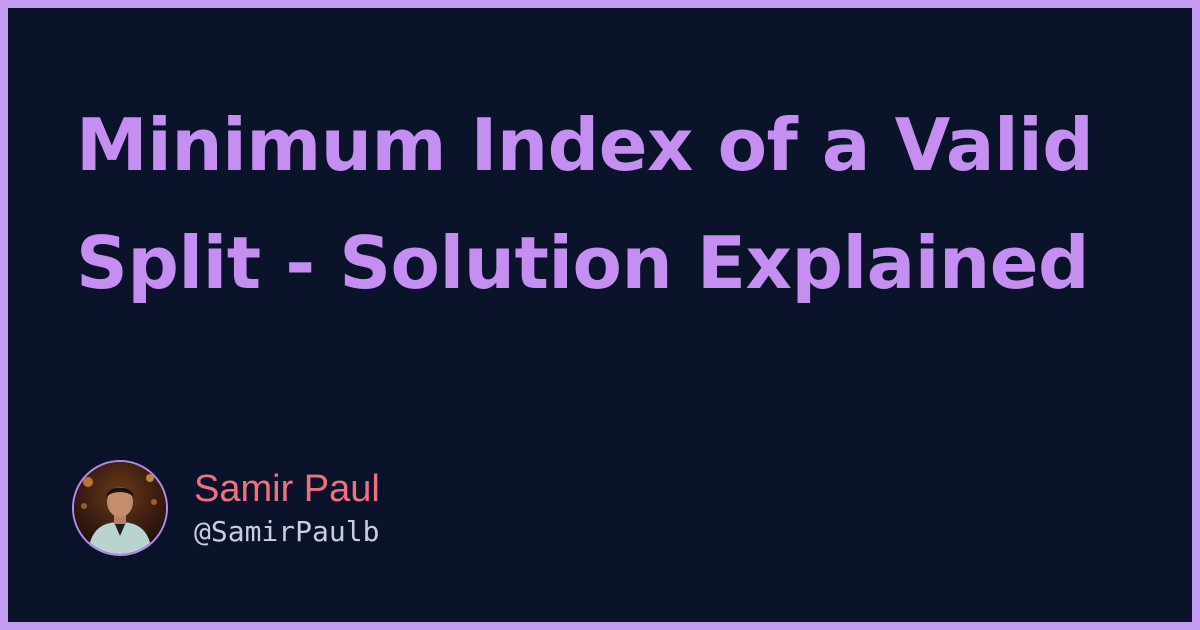  What do you see at coordinates (287, 531) in the screenshot?
I see `author-handle: @SamirPaulb` at bounding box center [287, 531].